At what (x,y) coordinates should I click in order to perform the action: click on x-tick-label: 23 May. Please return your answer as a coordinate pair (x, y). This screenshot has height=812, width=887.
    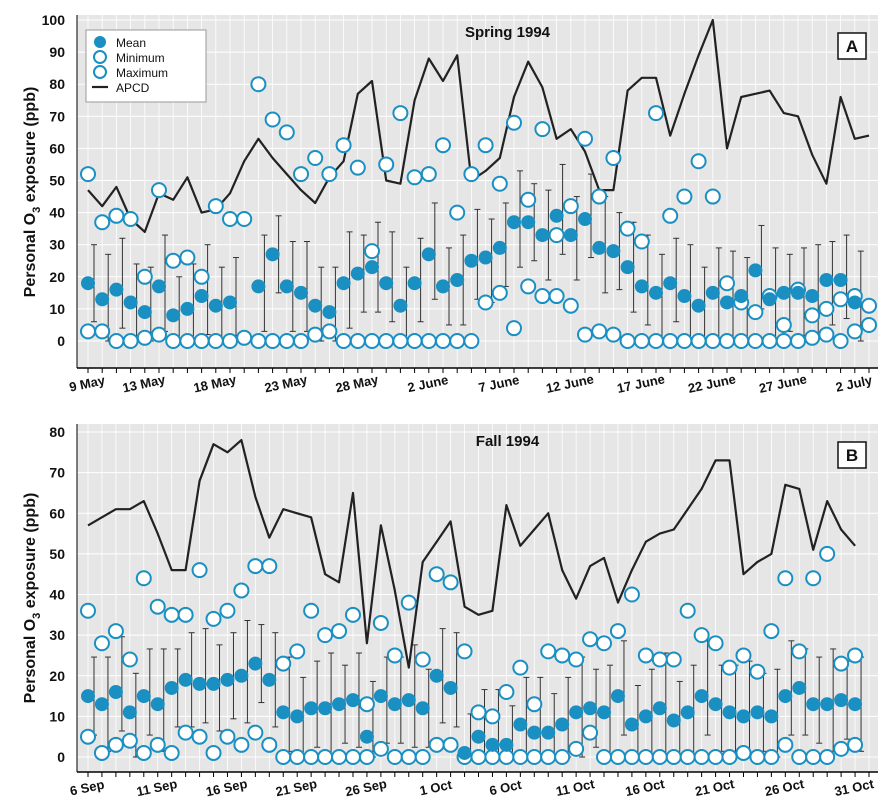
    Looking at the image, I should click on (286, 384).